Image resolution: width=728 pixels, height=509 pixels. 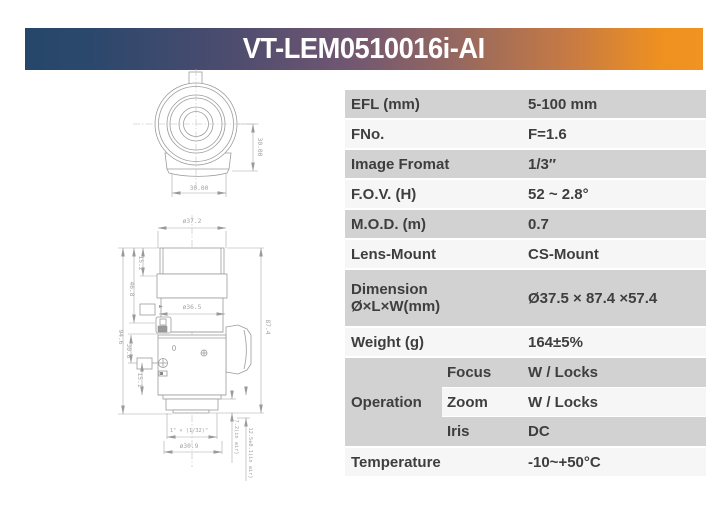 I want to click on side-dim-bottom-diameter: ø30.9, so click(x=189, y=446).